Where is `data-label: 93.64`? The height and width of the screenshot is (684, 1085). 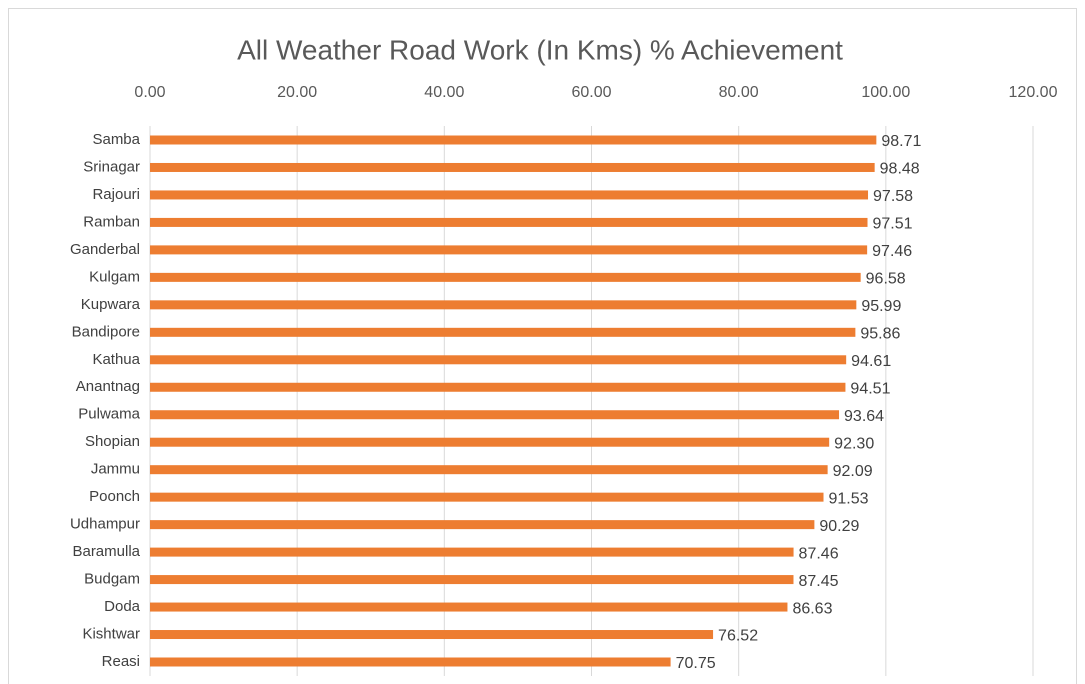
data-label: 93.64 is located at coordinates (864, 416).